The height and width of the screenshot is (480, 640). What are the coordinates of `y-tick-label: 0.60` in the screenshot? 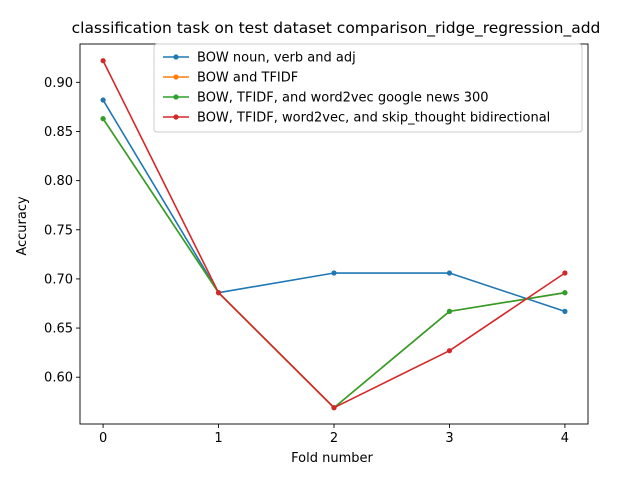 It's located at (58, 378).